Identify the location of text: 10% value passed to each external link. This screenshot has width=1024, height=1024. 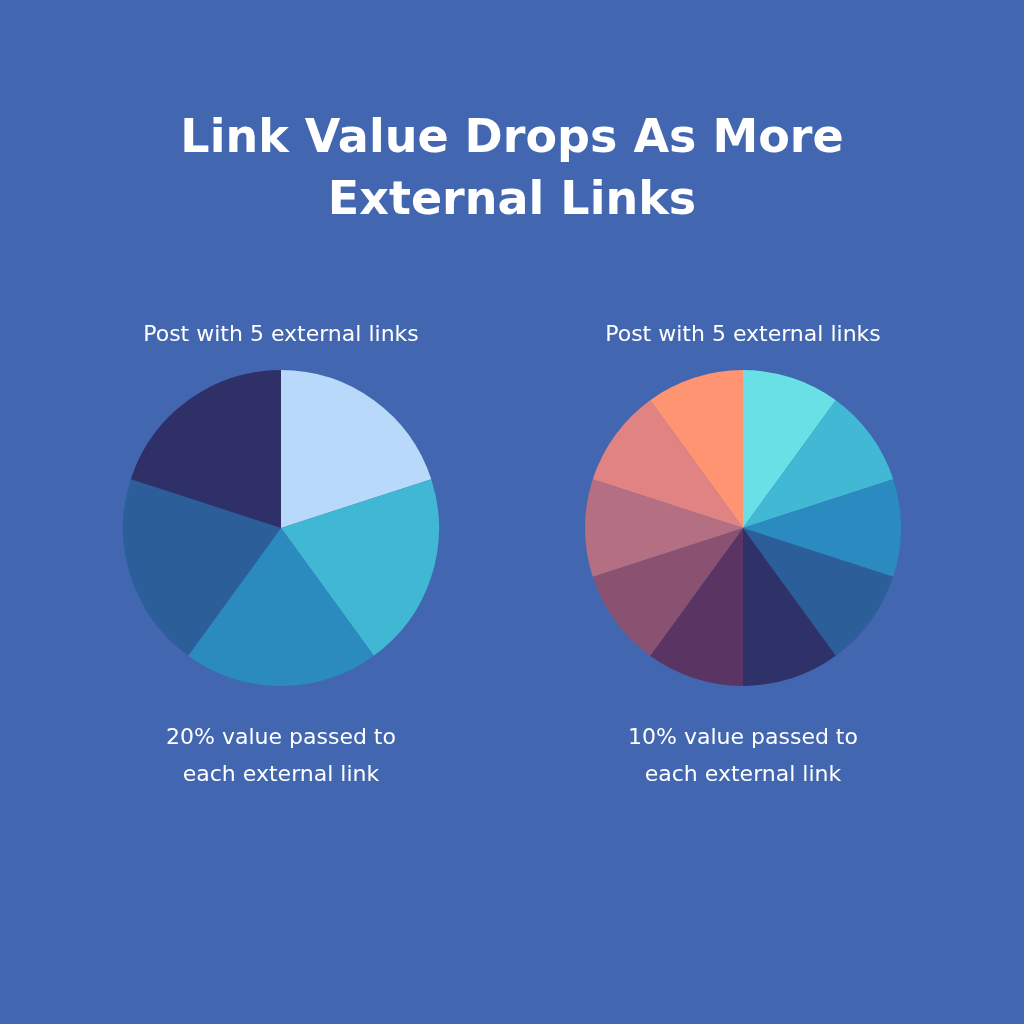
(743, 755).